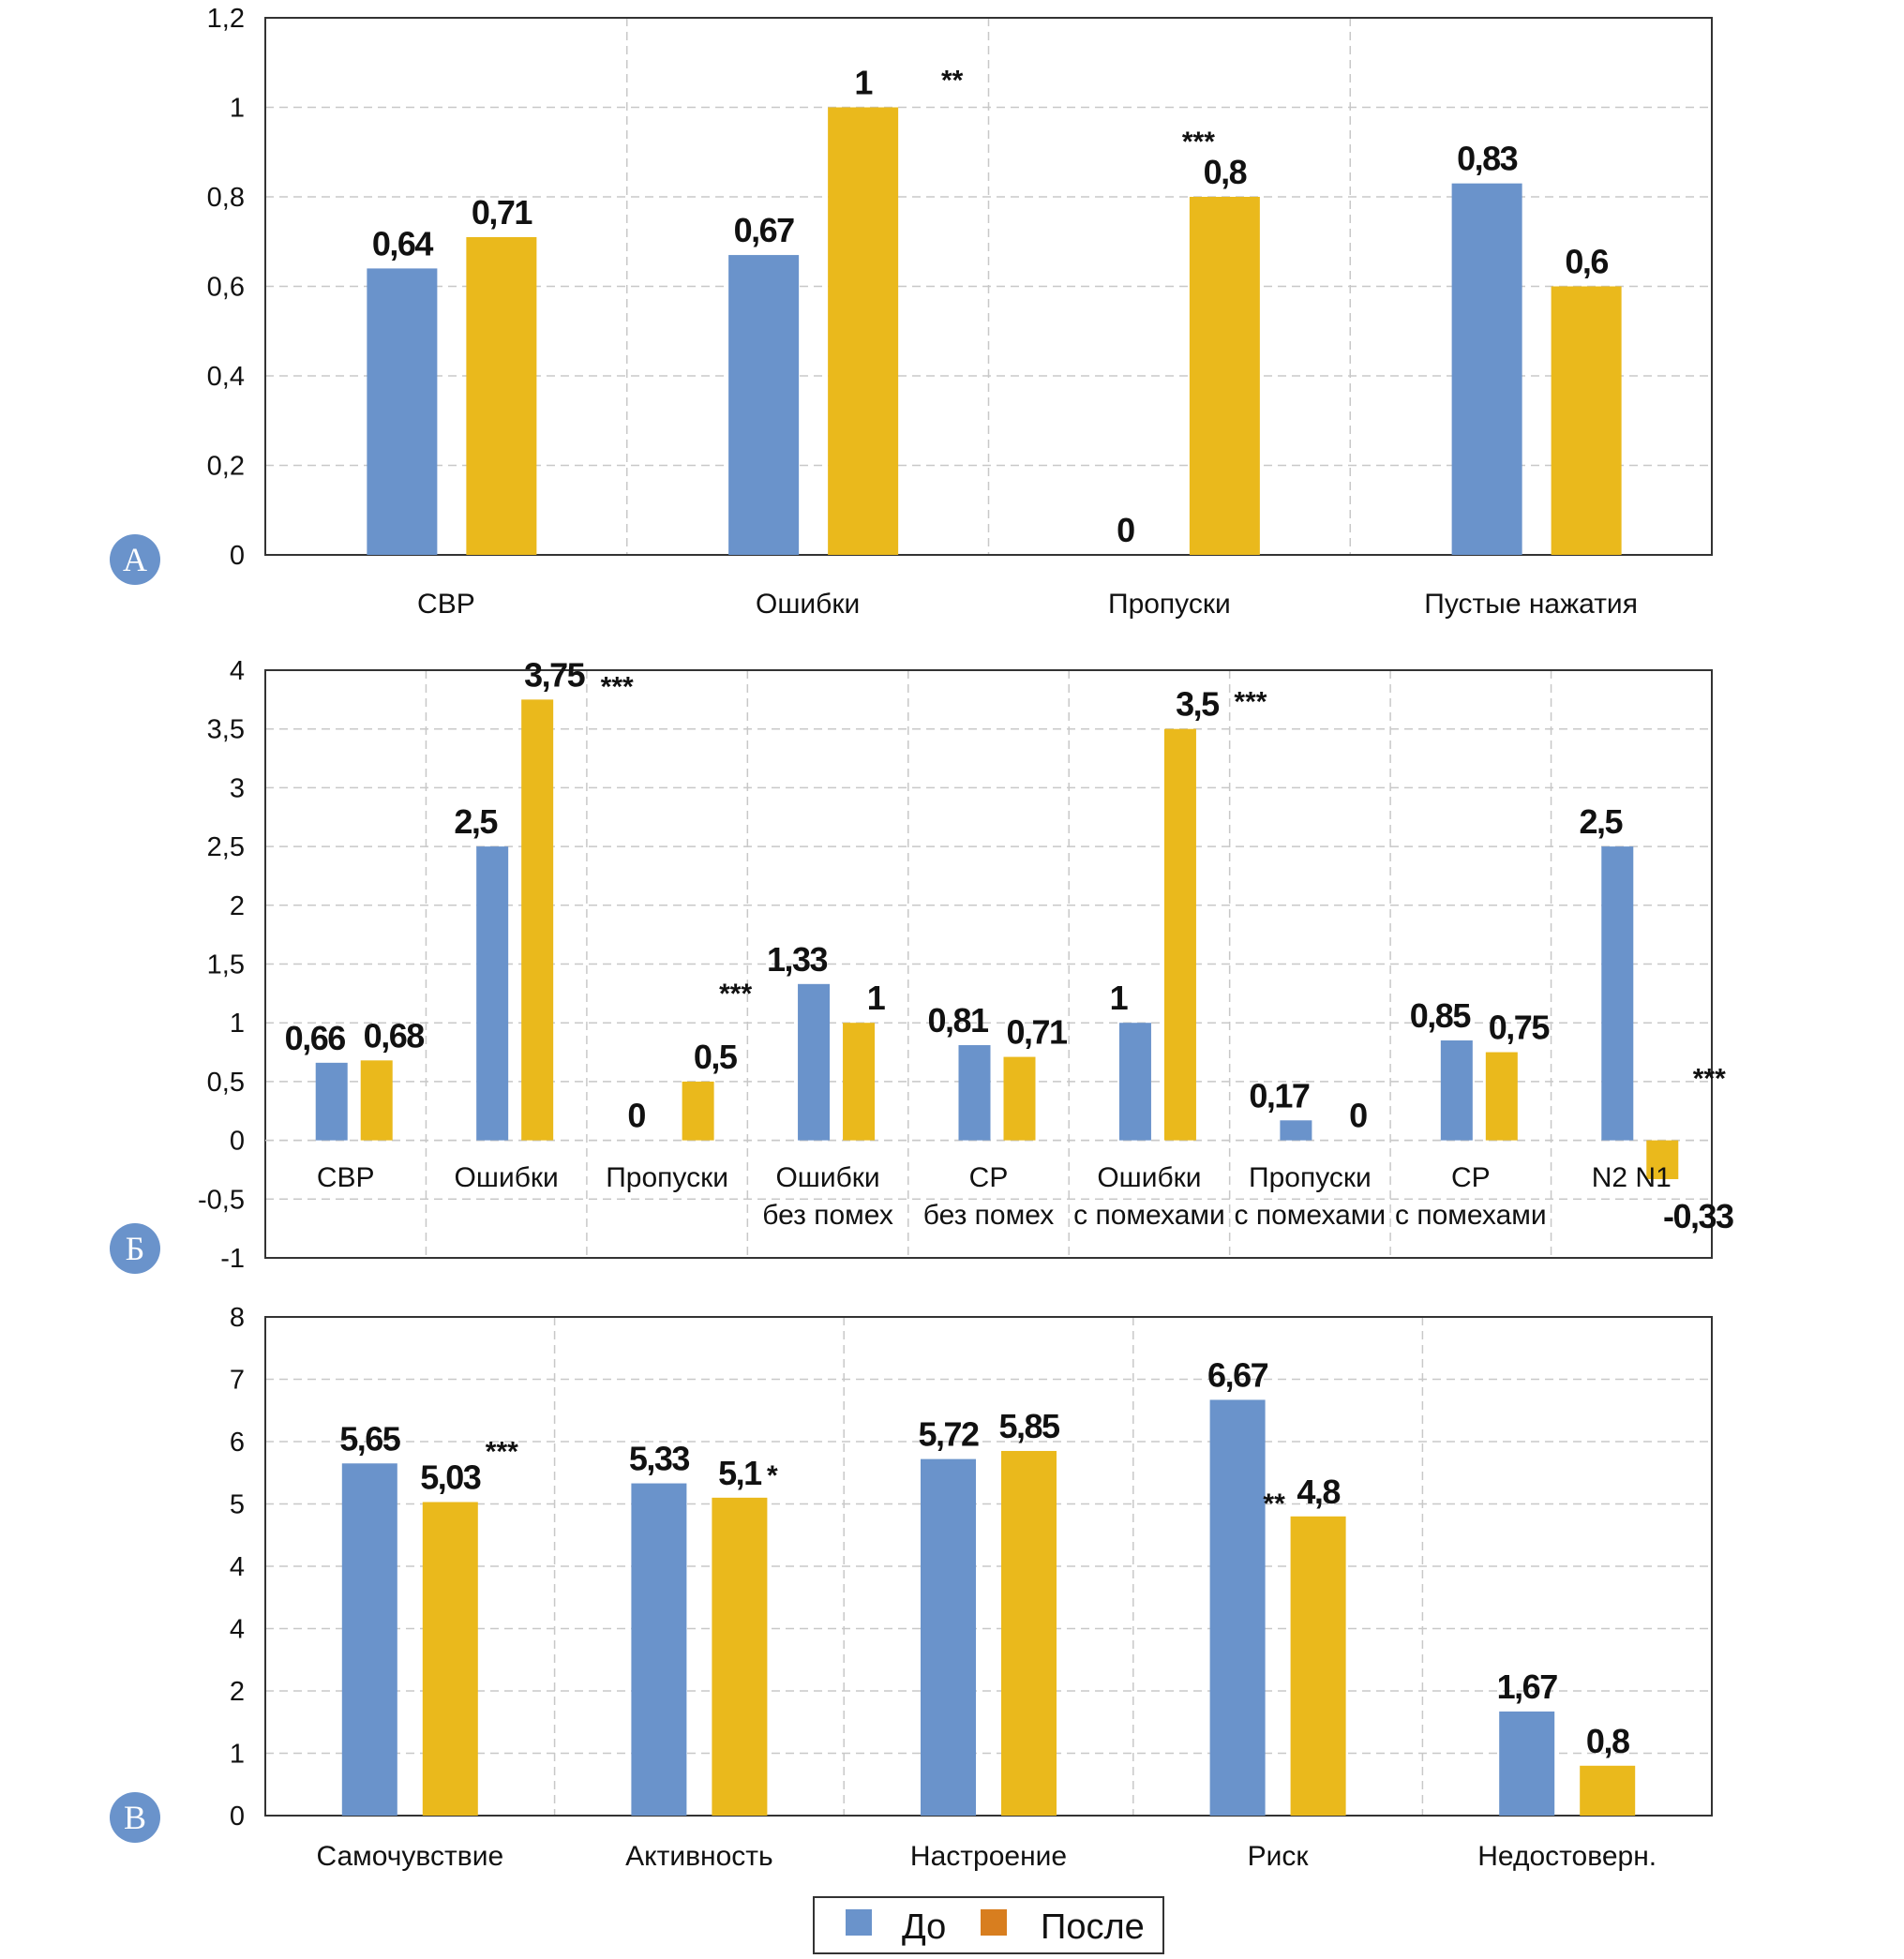 This screenshot has width=1904, height=1959. Describe the element at coordinates (237, 906) in the screenshot. I see `y-tick-label: 2` at that location.